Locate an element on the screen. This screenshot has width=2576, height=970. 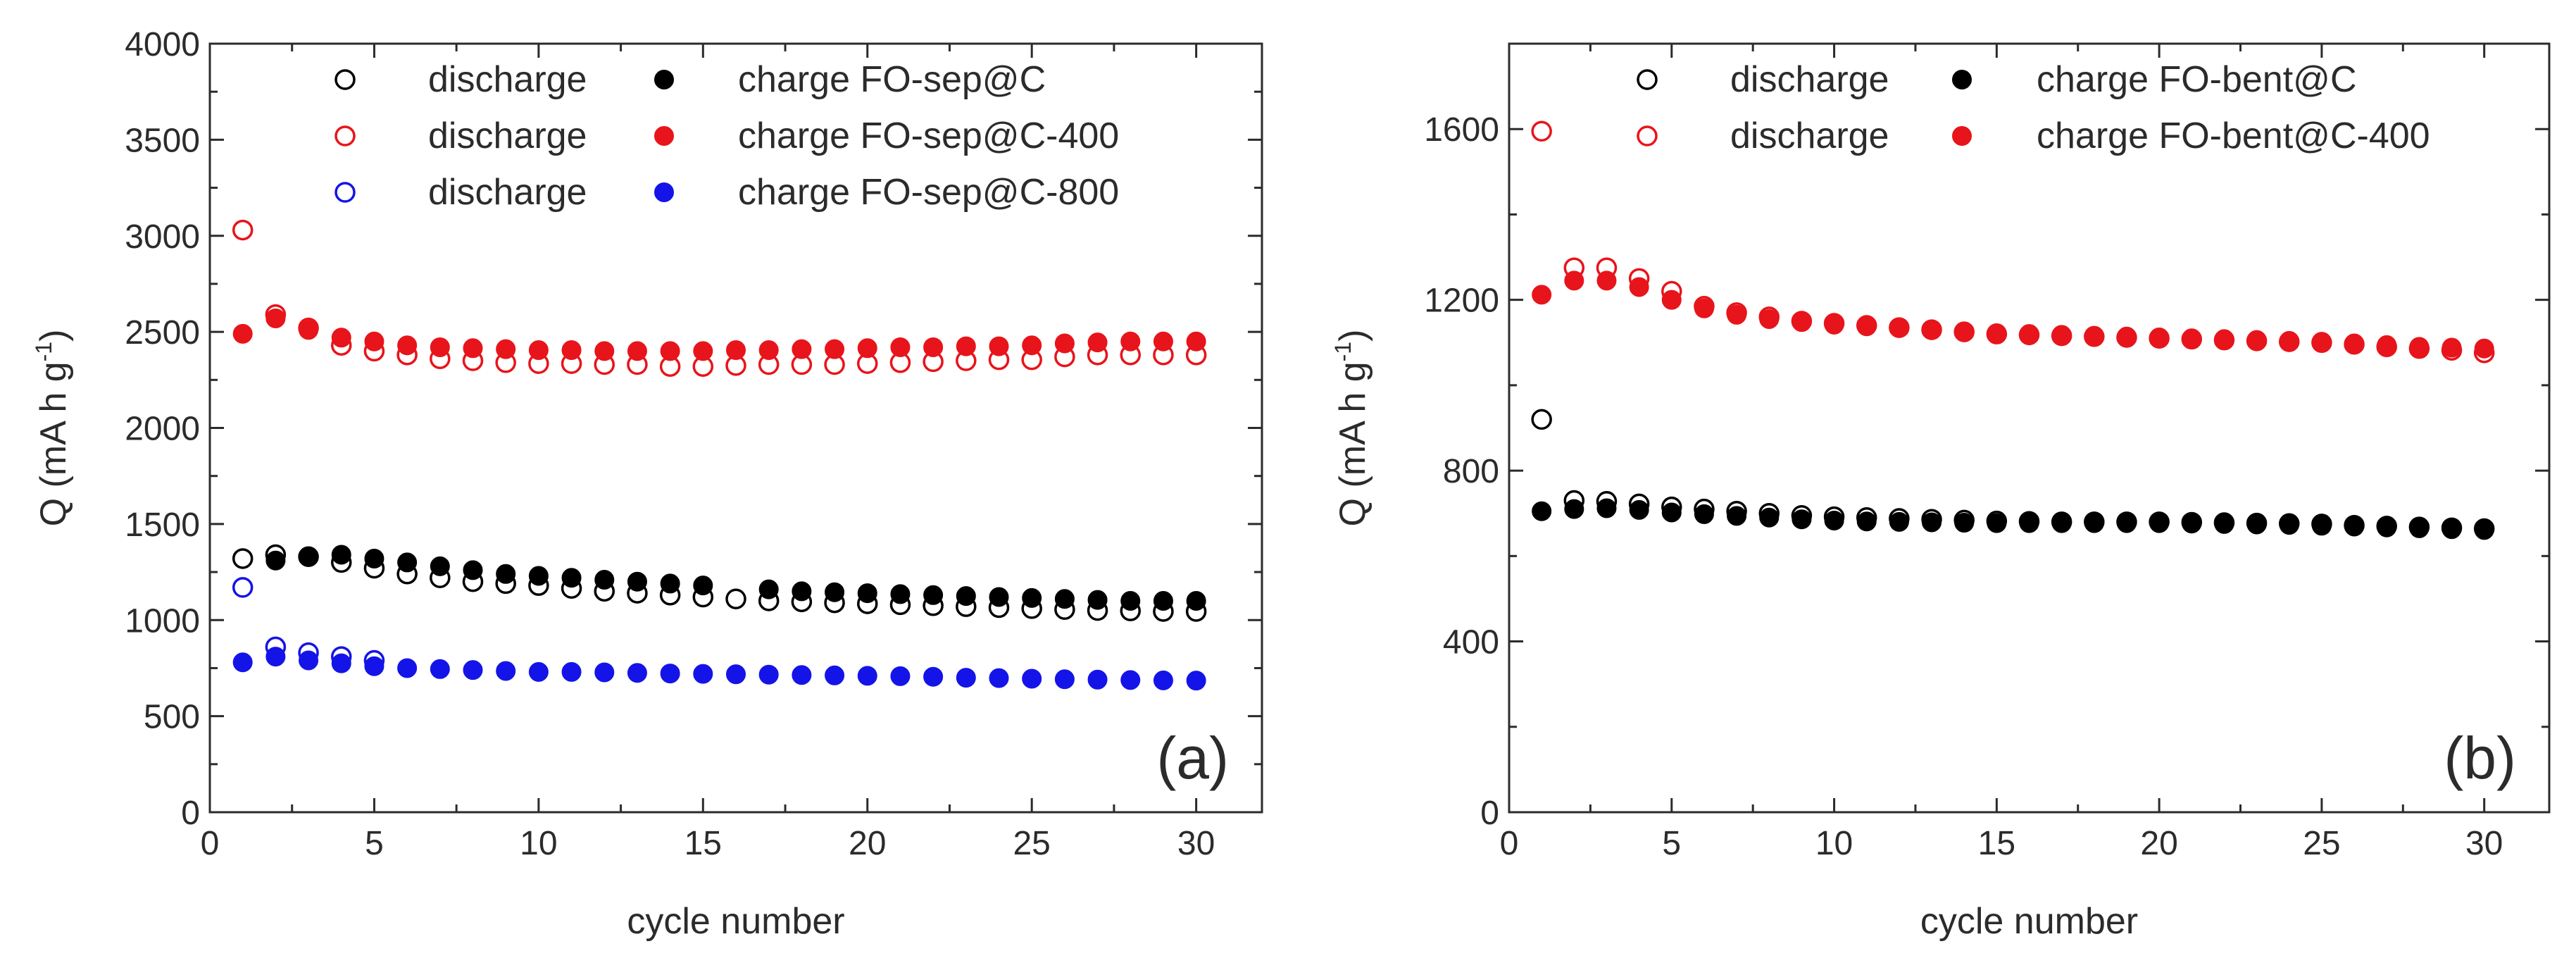
x-tick-label: 15 is located at coordinates (703, 844).